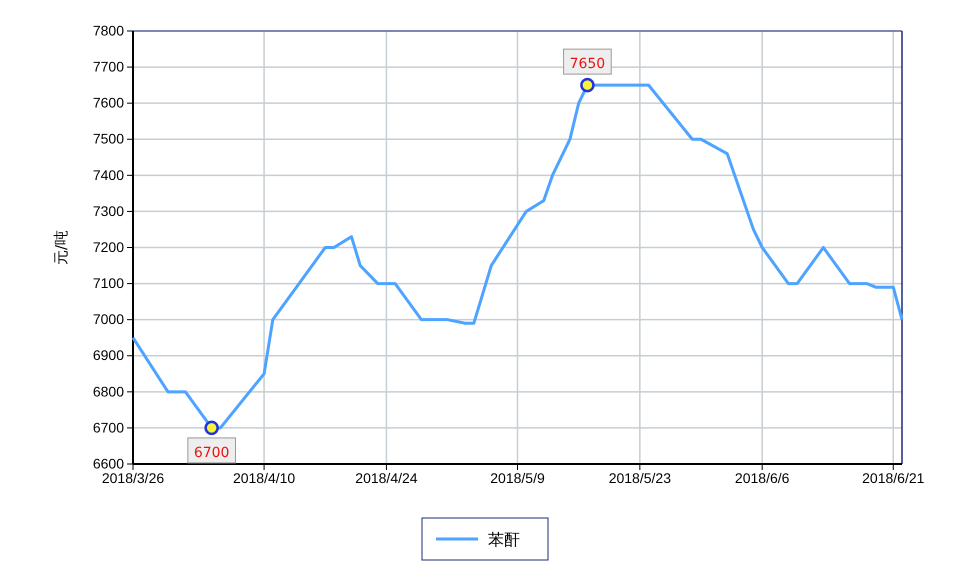 The height and width of the screenshot is (581, 969). Describe the element at coordinates (61, 248) in the screenshot. I see `y-axis-title: 元/吨` at that location.